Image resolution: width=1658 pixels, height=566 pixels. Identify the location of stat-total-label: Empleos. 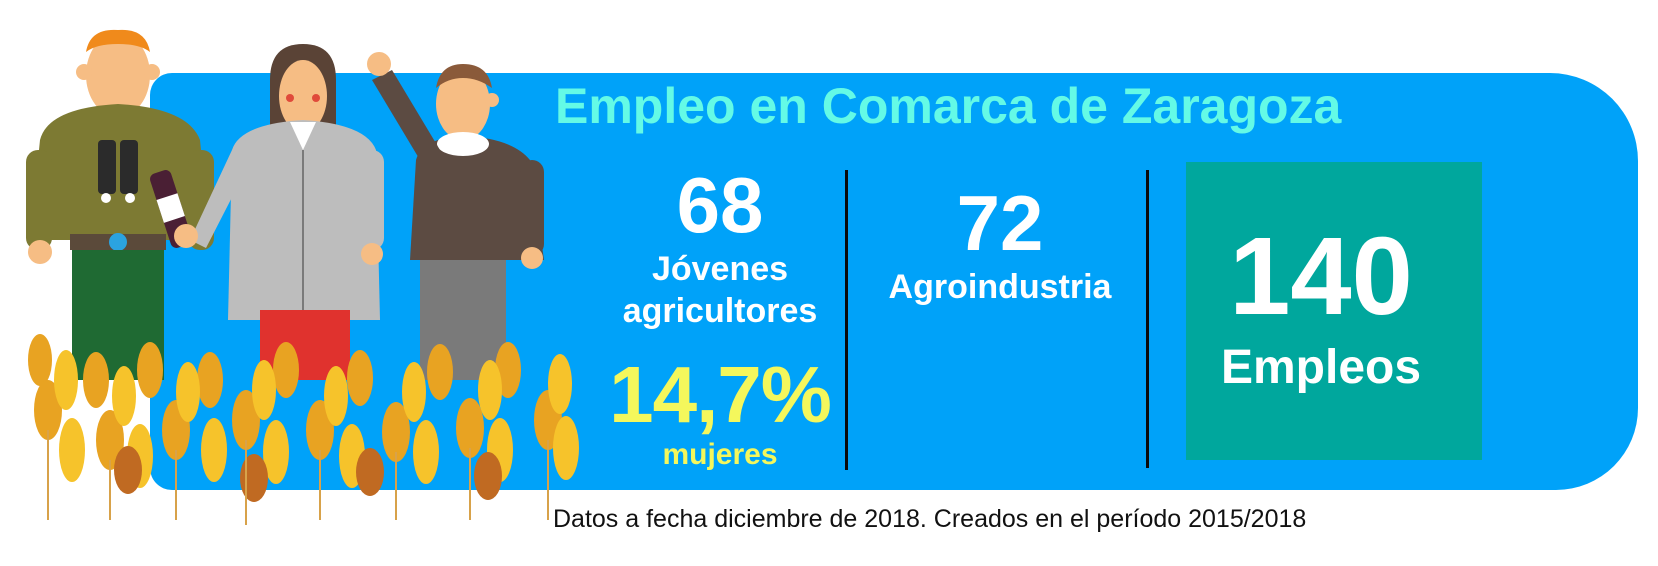
(1321, 367).